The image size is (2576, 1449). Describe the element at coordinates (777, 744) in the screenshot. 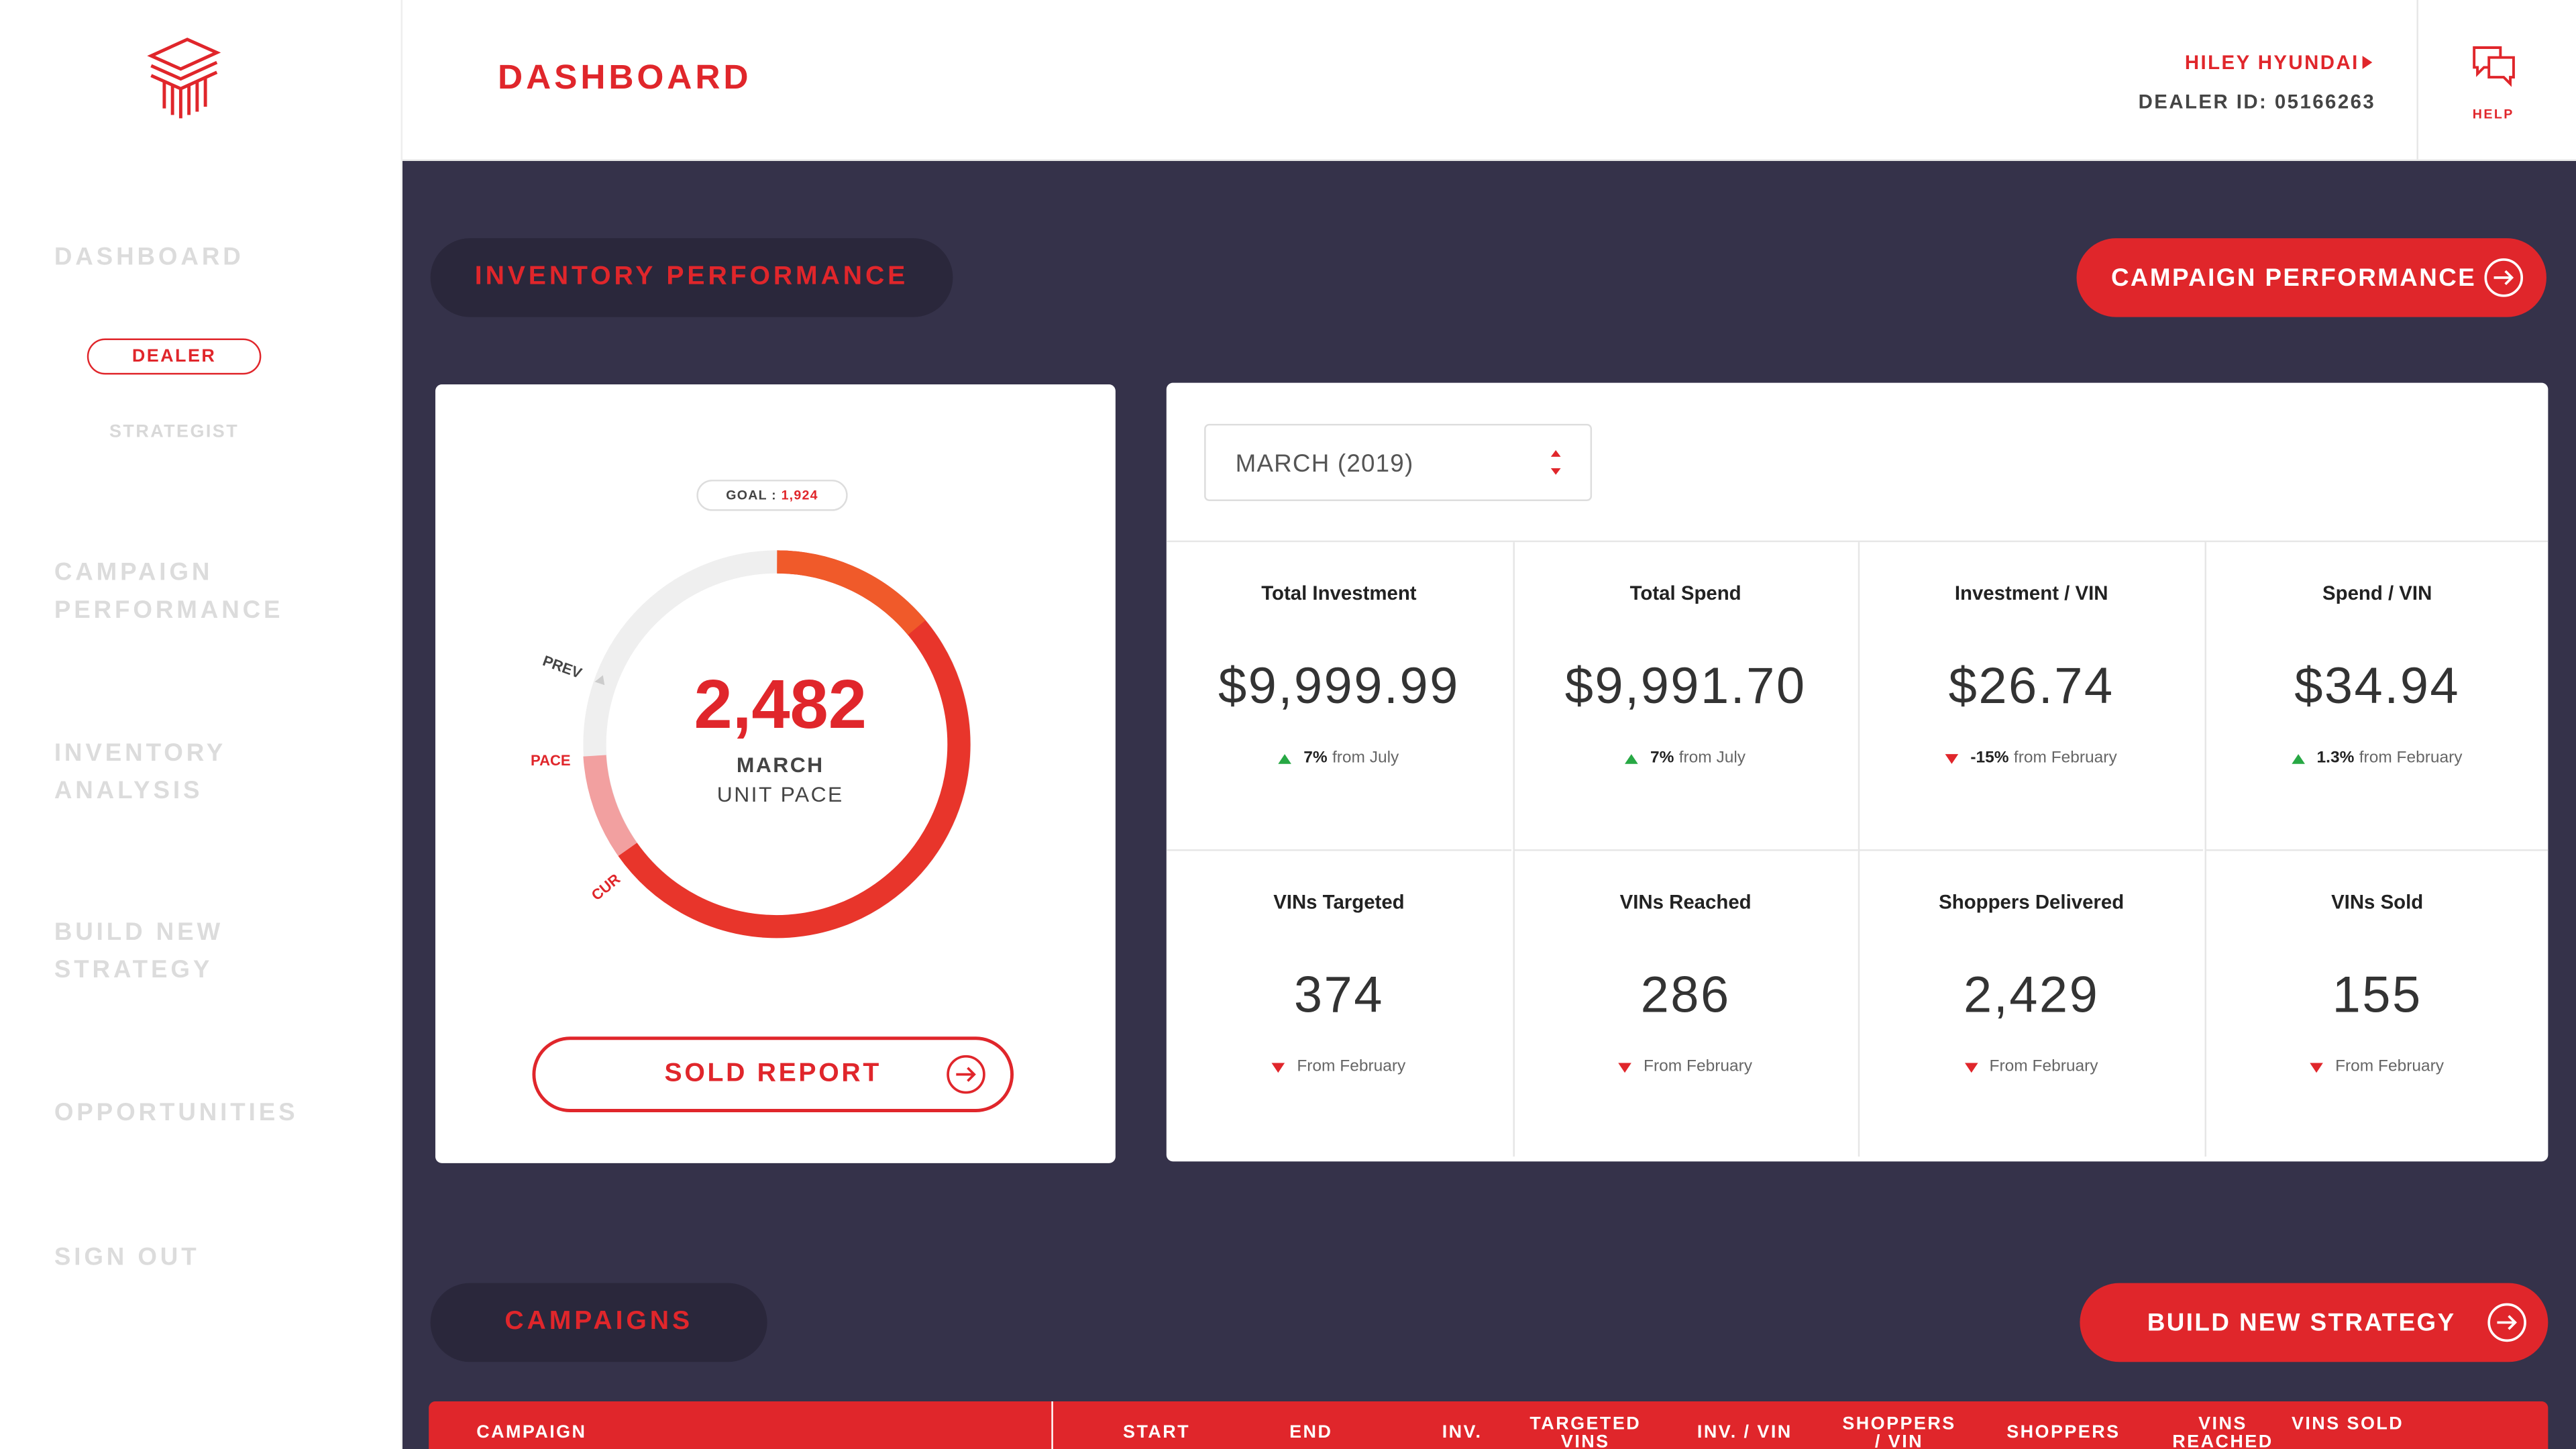

I see `gauge` at that location.